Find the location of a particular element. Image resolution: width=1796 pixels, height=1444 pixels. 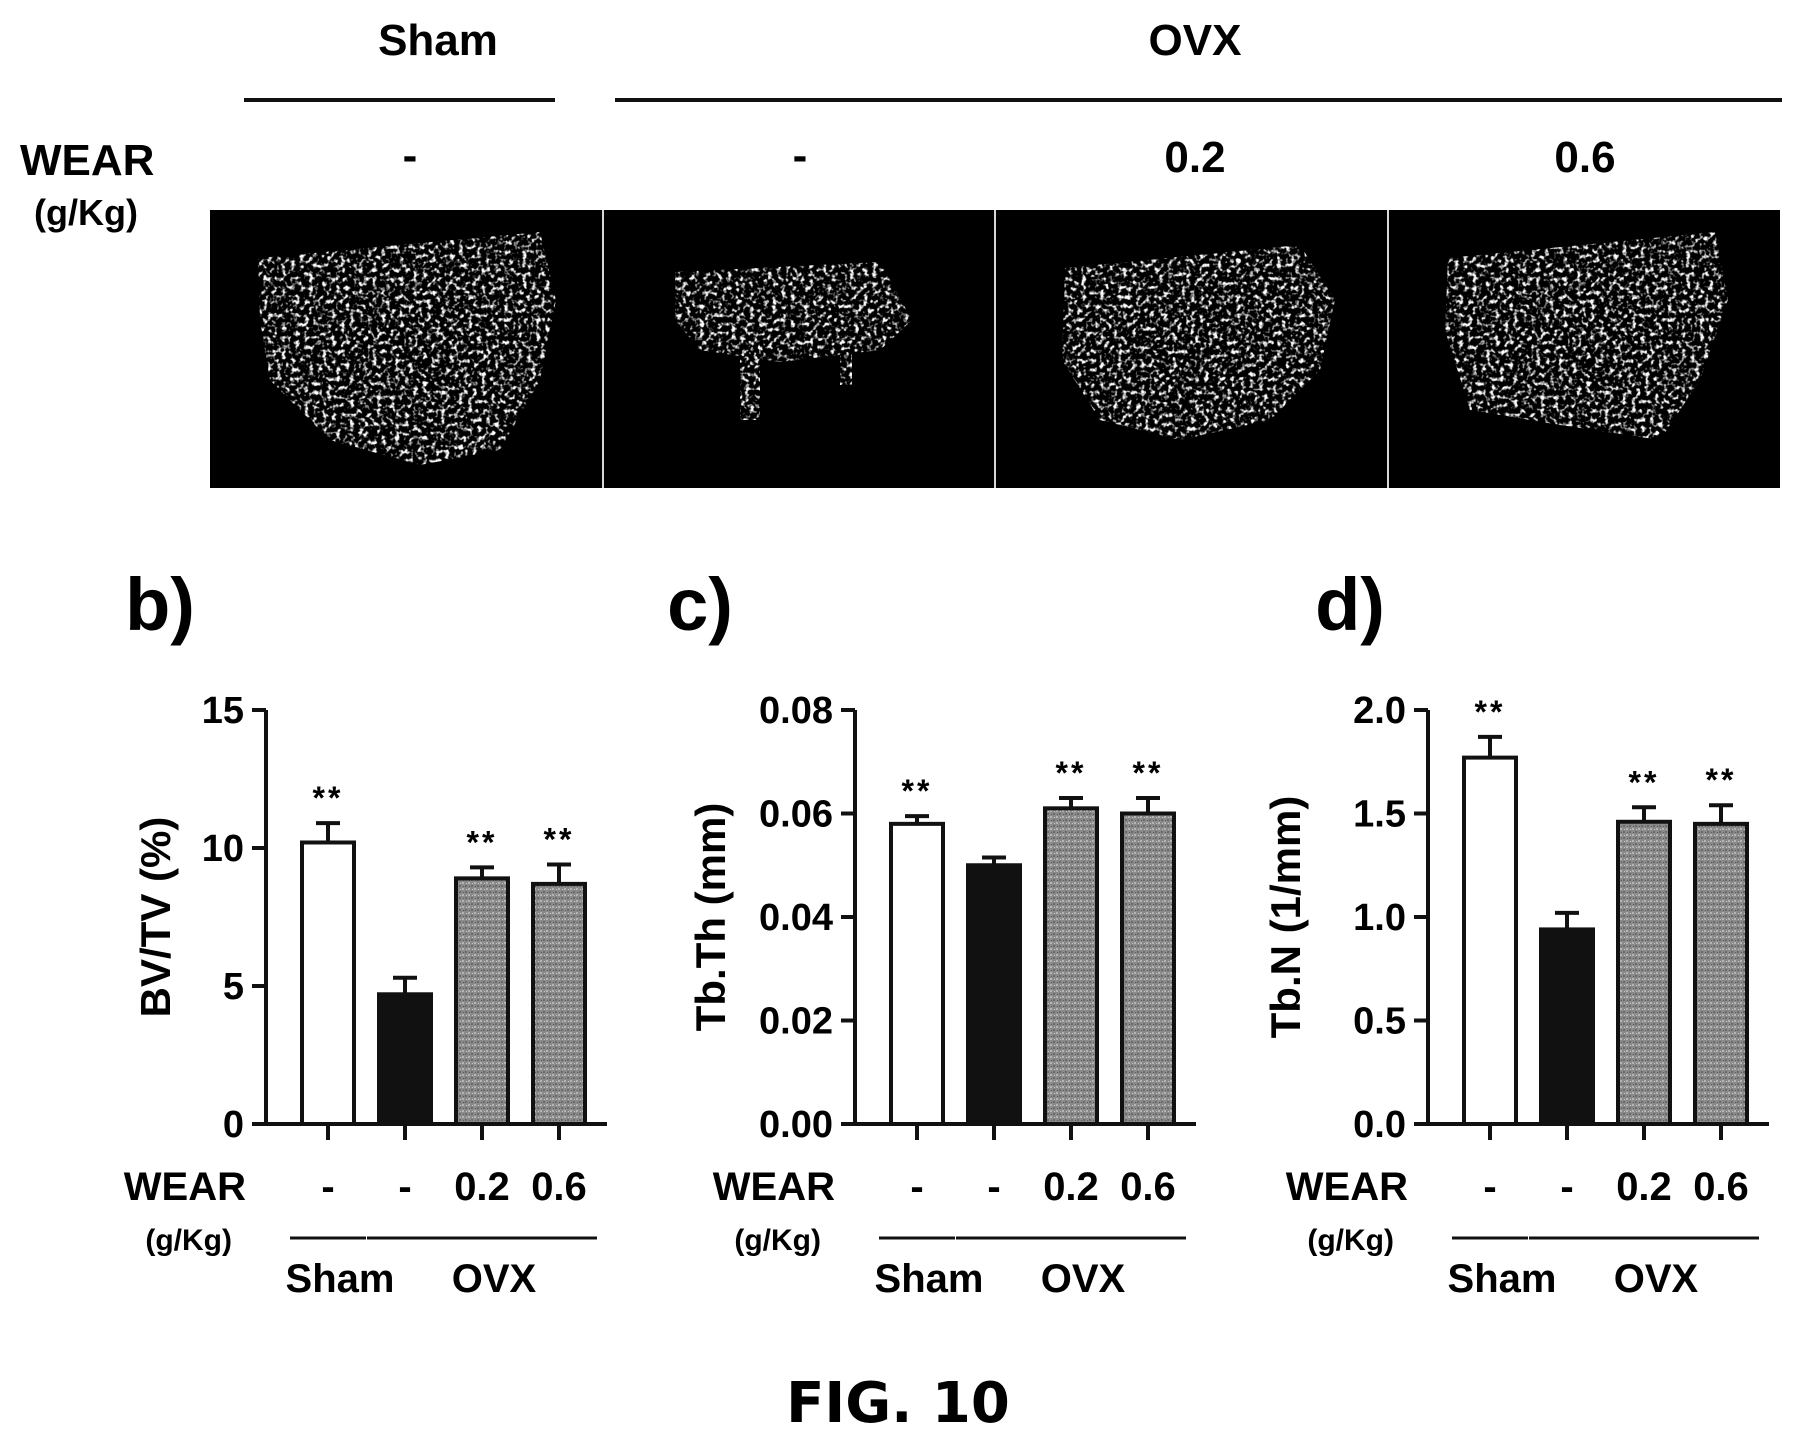

y-tick-label: 15 is located at coordinates (223, 711).